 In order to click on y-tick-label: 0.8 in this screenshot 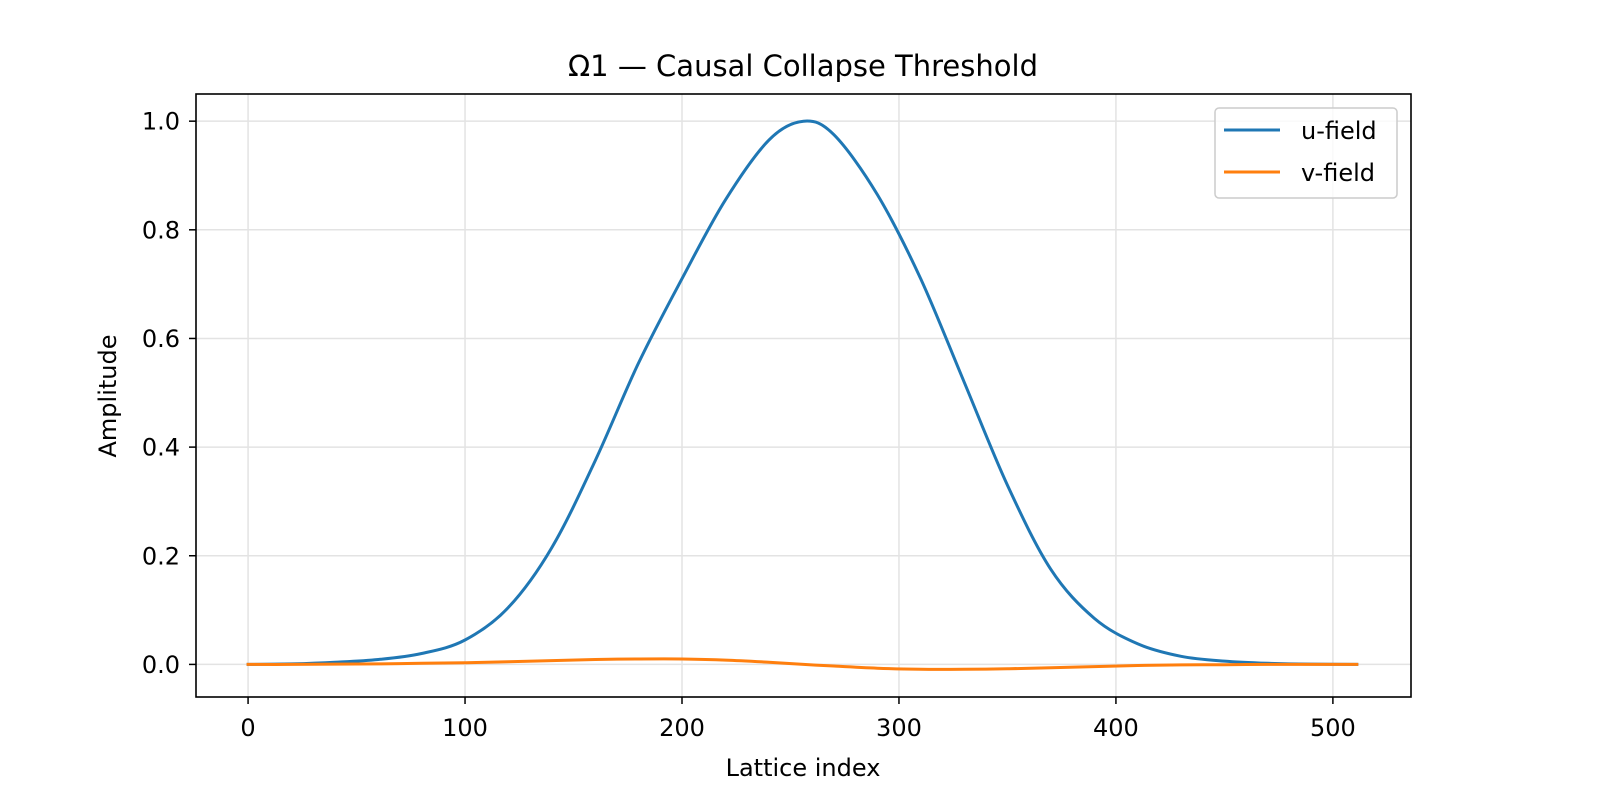, I will do `click(161, 230)`.